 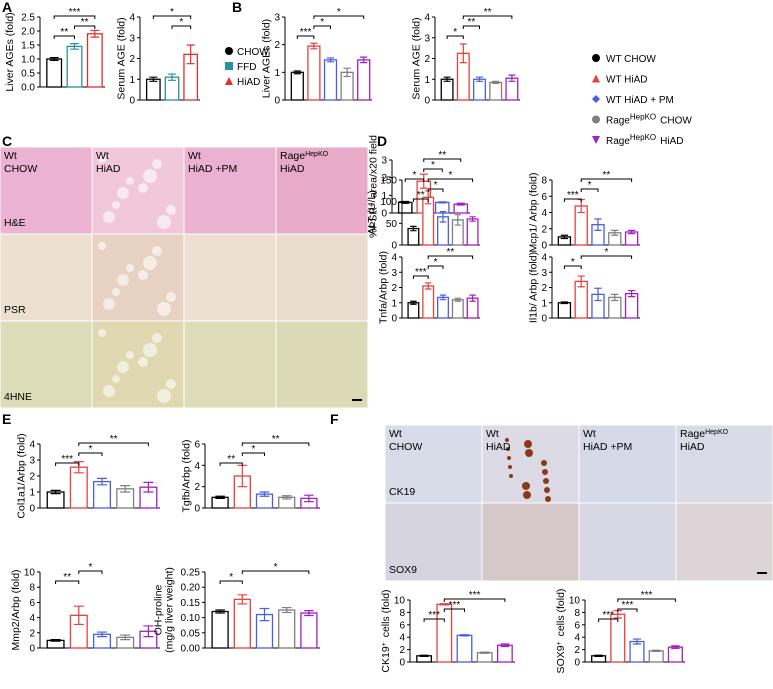 What do you see at coordinates (28, 18) in the screenshot?
I see `y-tick-label: 2.5` at bounding box center [28, 18].